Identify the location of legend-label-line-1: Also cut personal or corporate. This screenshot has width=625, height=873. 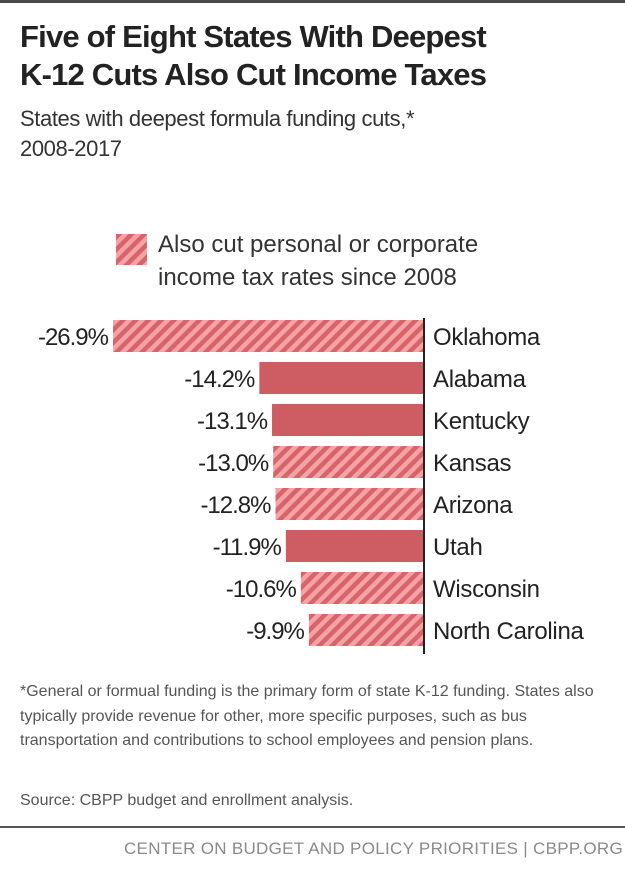
(318, 244).